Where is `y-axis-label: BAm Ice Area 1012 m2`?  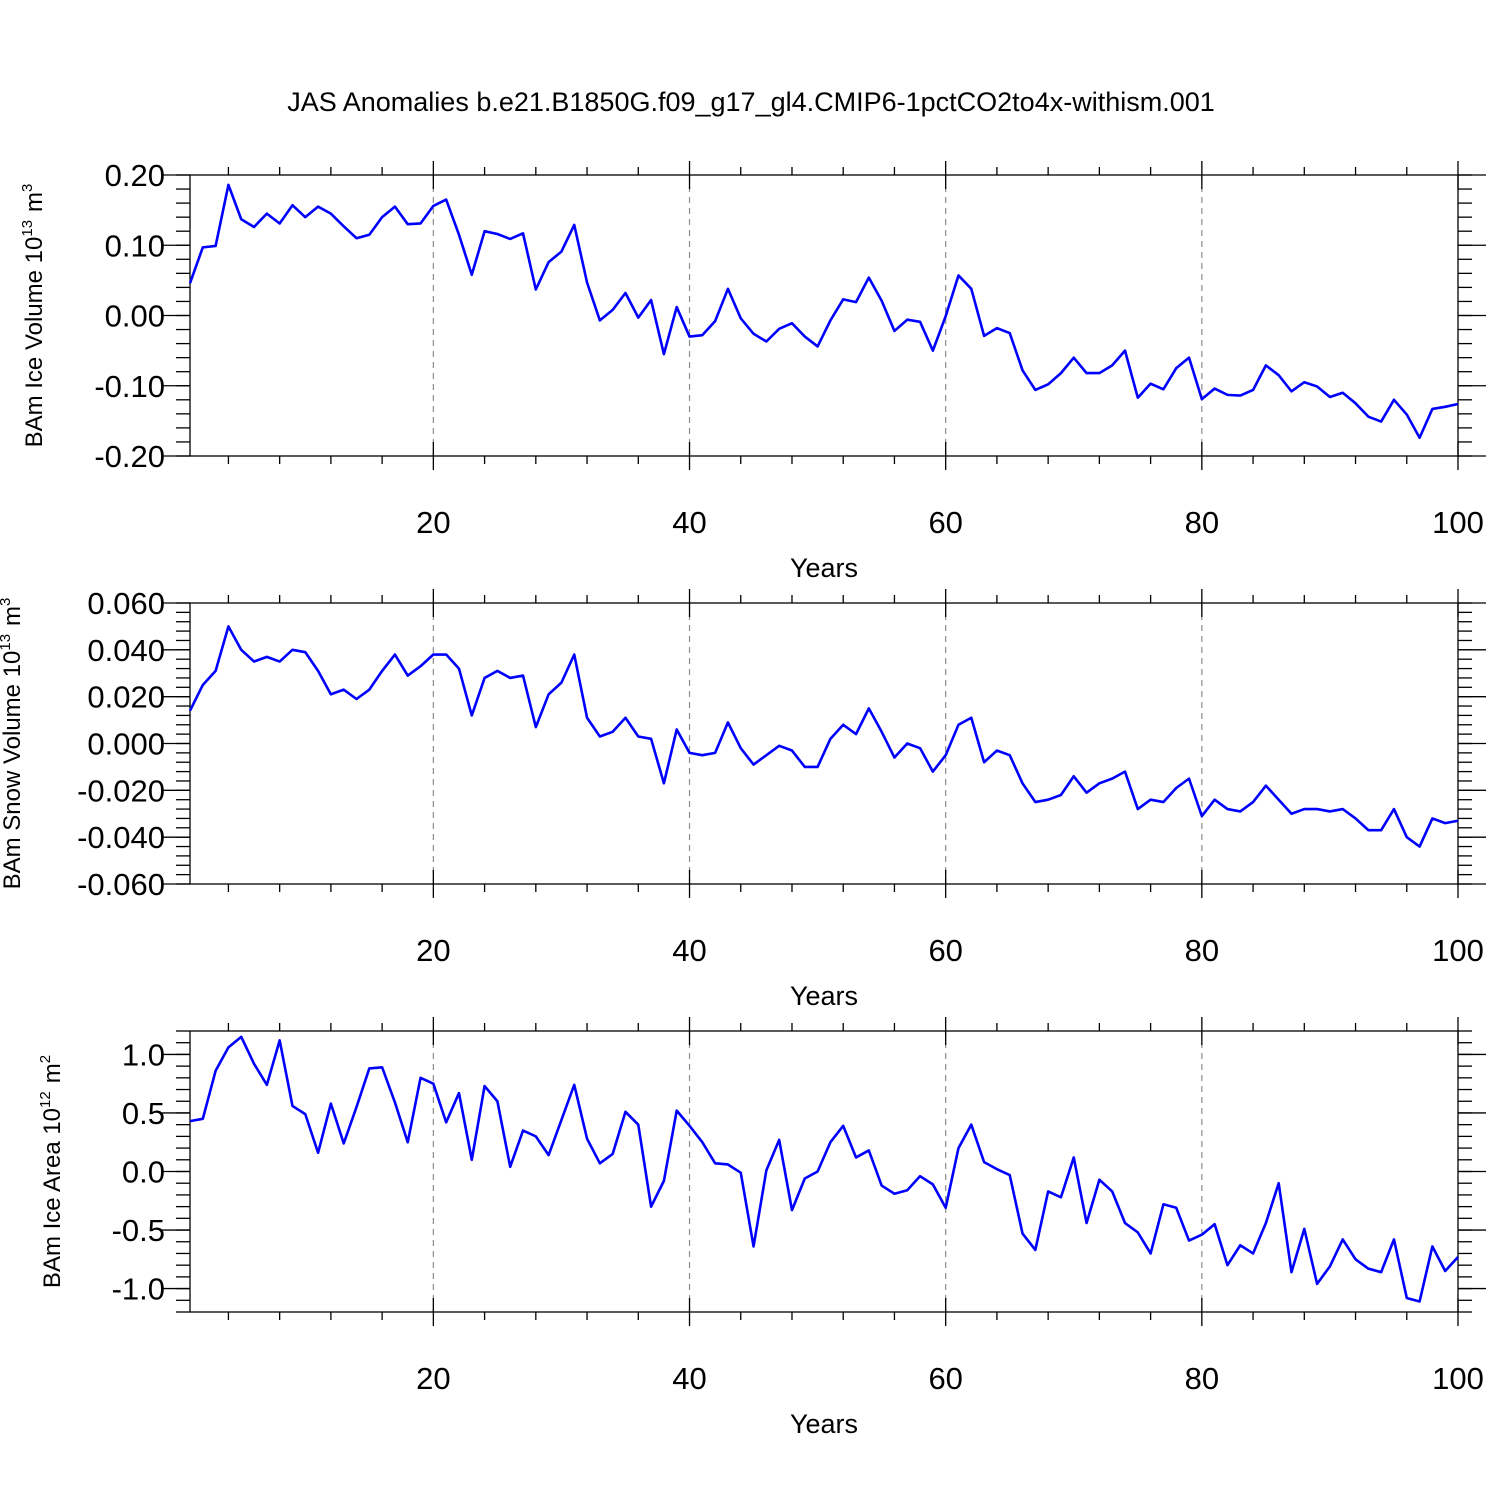 y-axis-label: BAm Ice Area 1012 m2 is located at coordinates (51, 1171).